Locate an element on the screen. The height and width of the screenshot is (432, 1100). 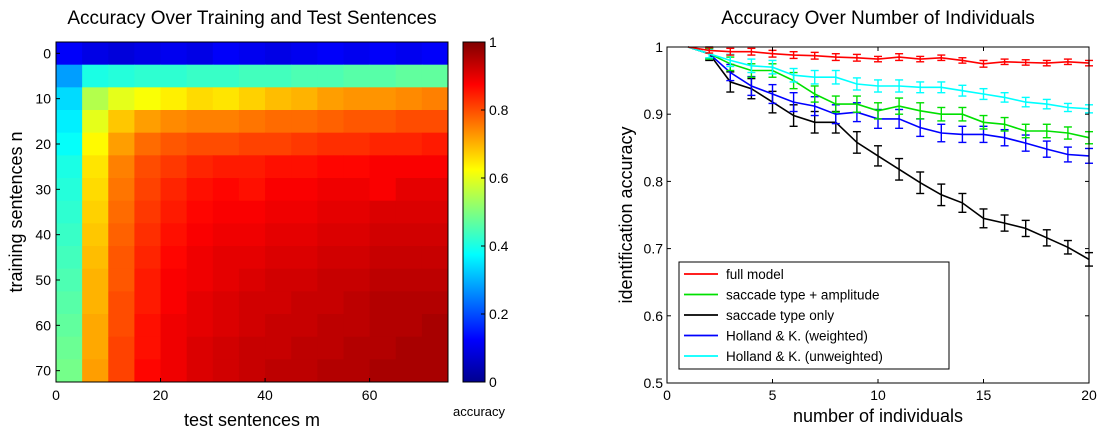
legend-label: saccade type only is located at coordinates (780, 315).